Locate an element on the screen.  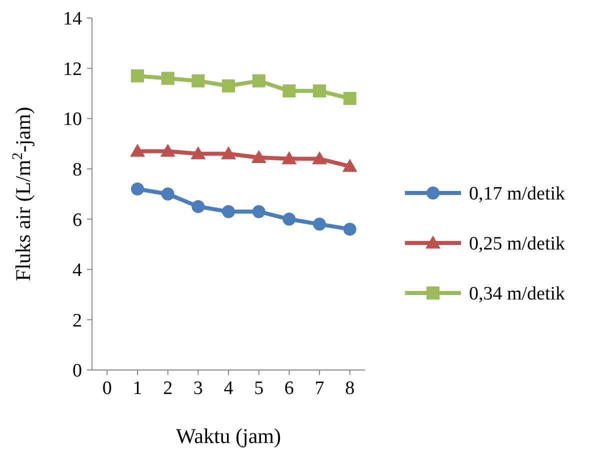
y-tick-label: 8 is located at coordinates (77, 170).